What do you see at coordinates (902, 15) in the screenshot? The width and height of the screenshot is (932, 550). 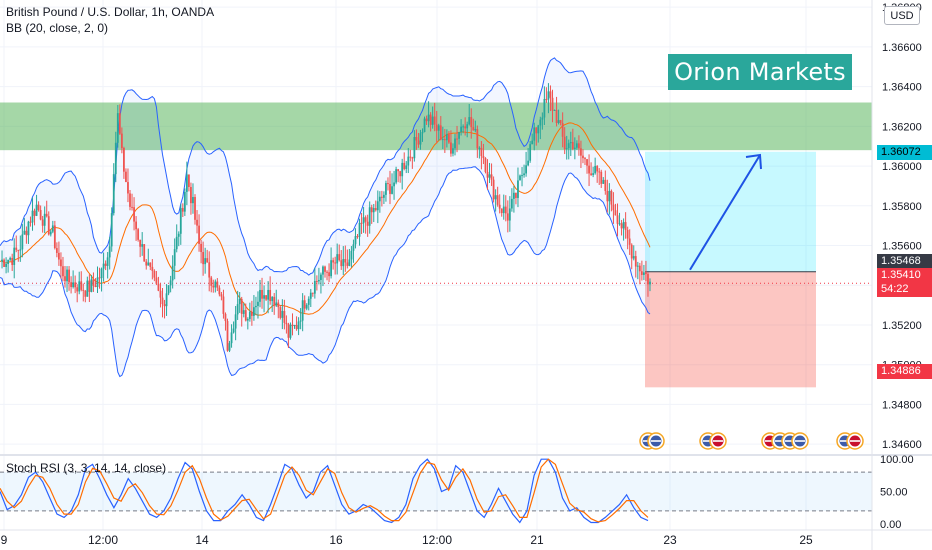 I see `currency-button: USD` at bounding box center [902, 15].